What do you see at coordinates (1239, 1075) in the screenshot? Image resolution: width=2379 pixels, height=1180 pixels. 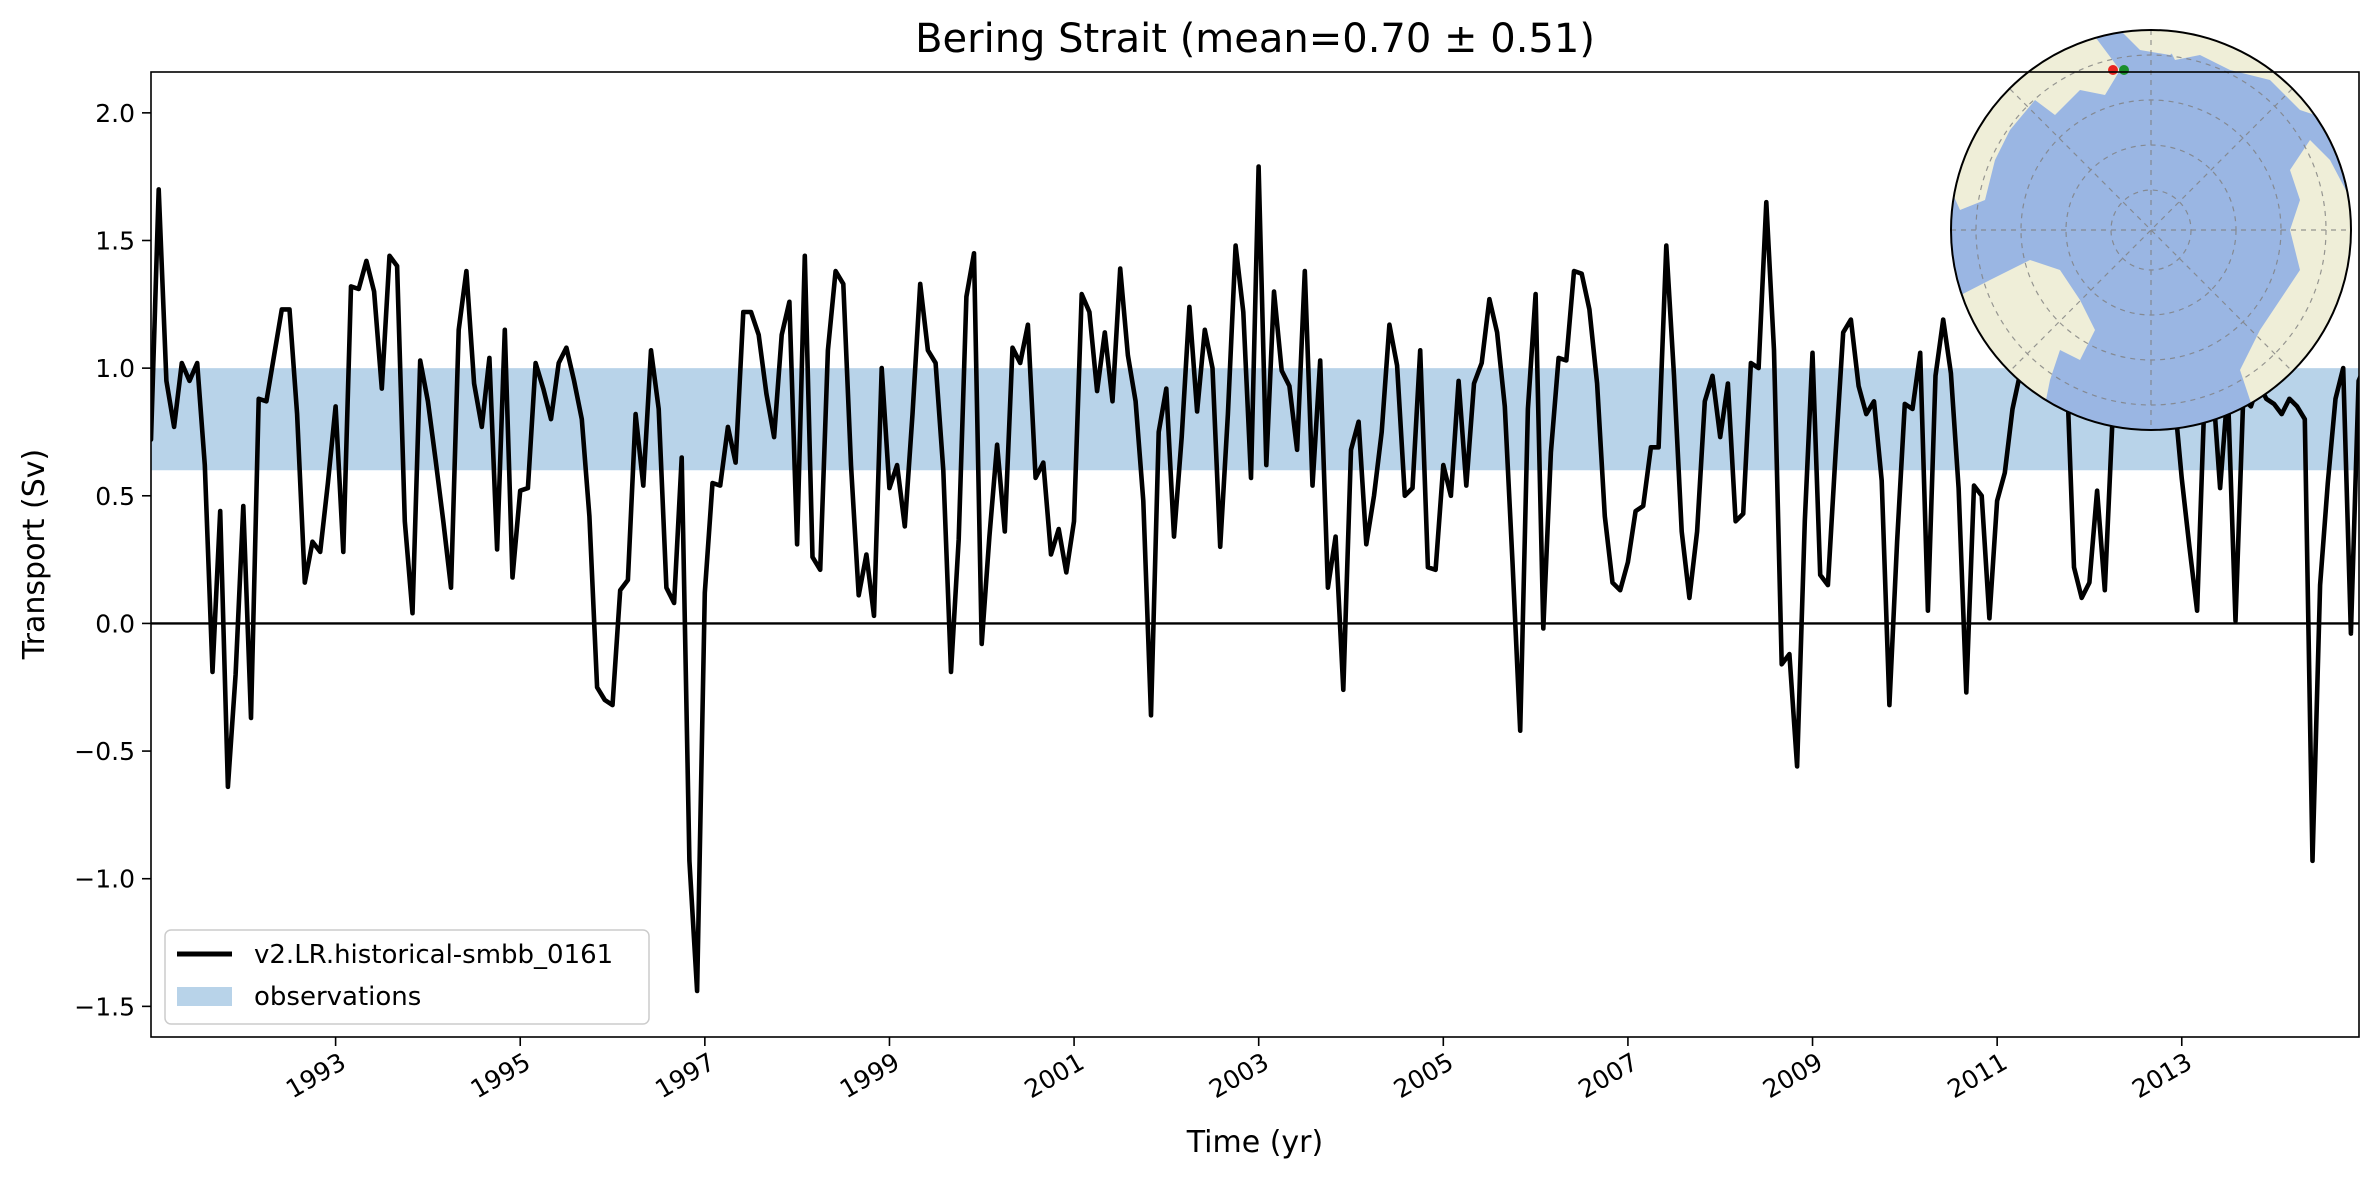 I see `x-tick-label: 2003` at bounding box center [1239, 1075].